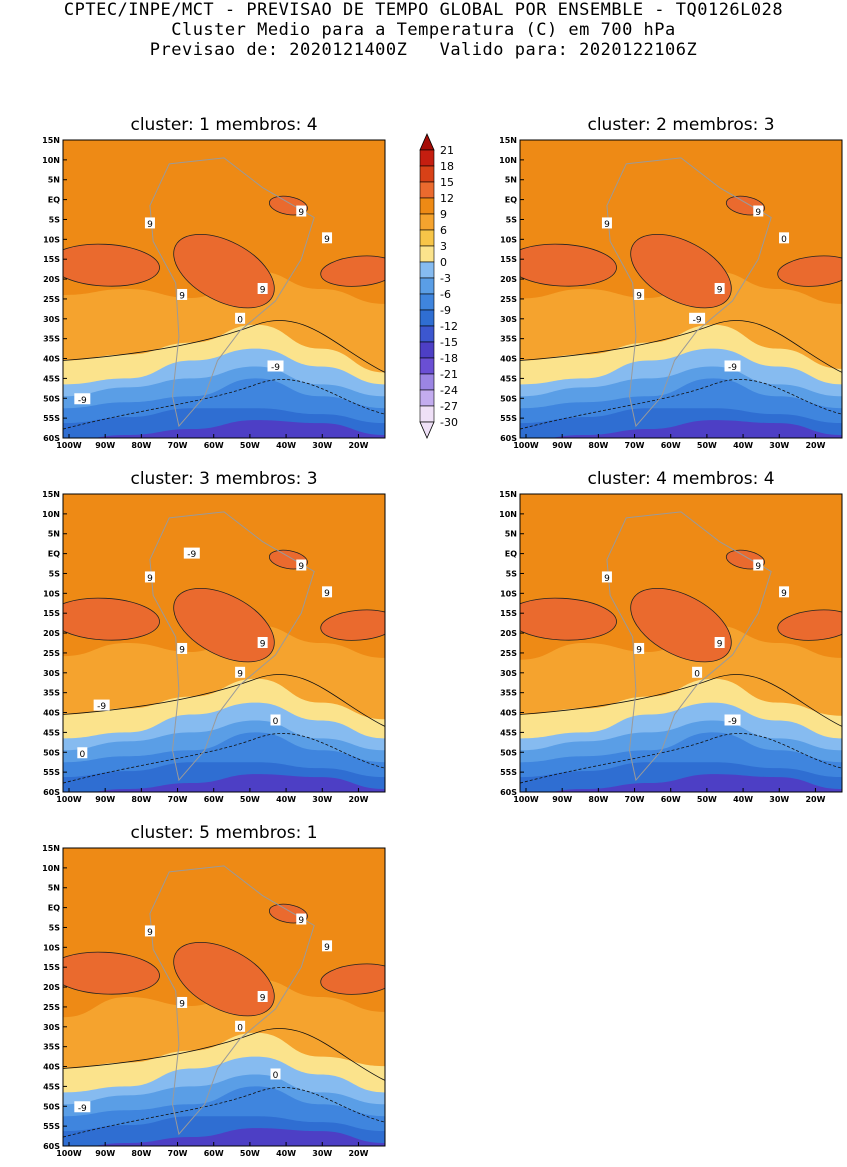 The height and width of the screenshot is (1167, 847). Describe the element at coordinates (598, 799) in the screenshot. I see `lon-tick-label: 80W` at that location.